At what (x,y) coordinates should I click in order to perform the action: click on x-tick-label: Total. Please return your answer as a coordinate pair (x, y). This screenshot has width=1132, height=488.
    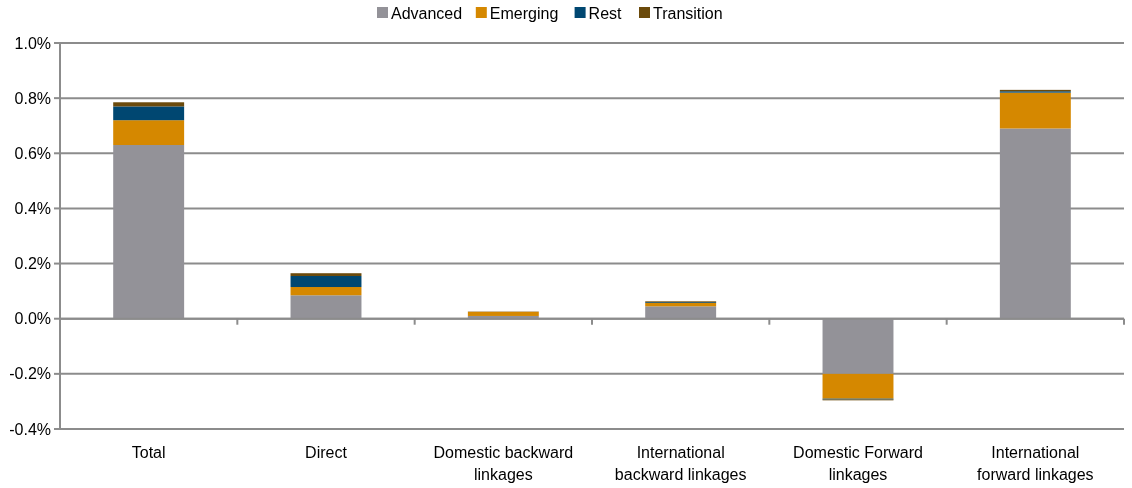
    Looking at the image, I should click on (148, 452).